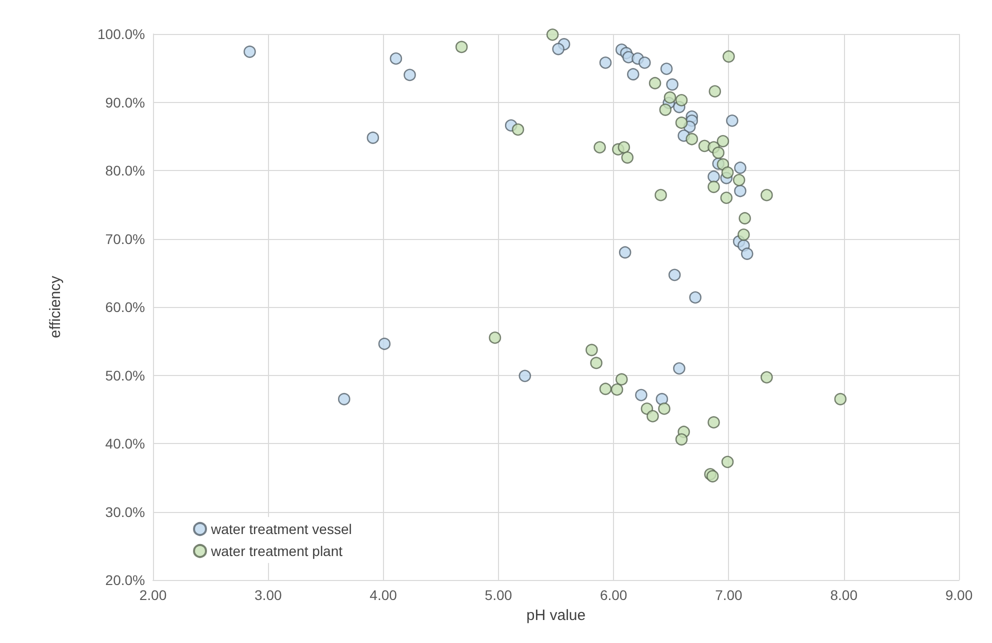 Image resolution: width=992 pixels, height=643 pixels. Describe the element at coordinates (55, 306) in the screenshot. I see `y-axis-title: efficiency` at that location.